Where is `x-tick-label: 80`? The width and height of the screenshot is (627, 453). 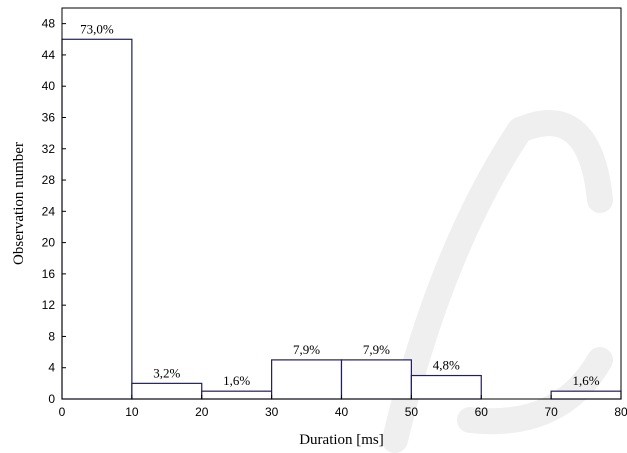
x-tick-label: 80 is located at coordinates (620, 412).